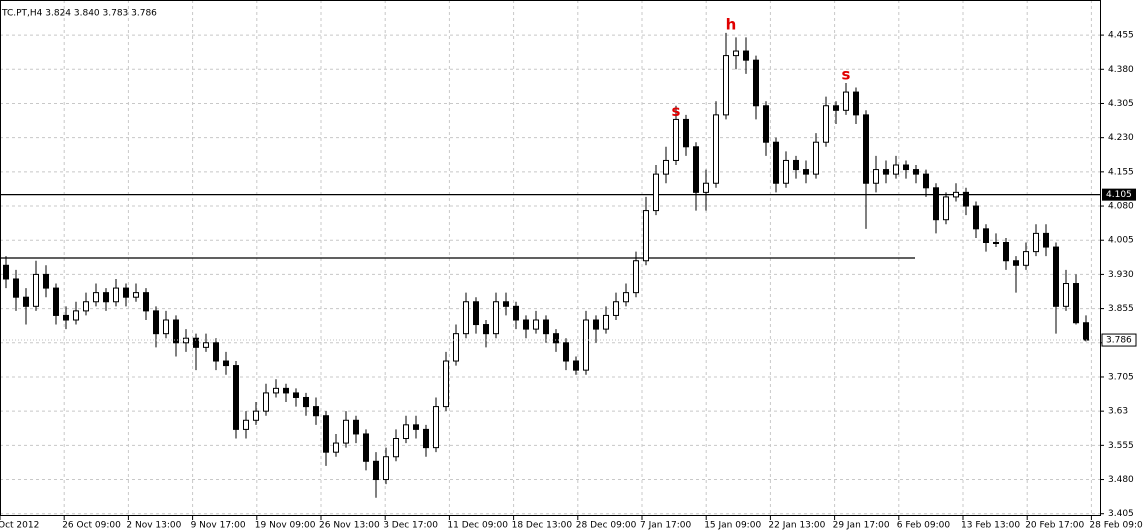 This screenshot has width=1143, height=532. What do you see at coordinates (1121, 207) in the screenshot?
I see `y-tick-label: 4.080` at bounding box center [1121, 207].